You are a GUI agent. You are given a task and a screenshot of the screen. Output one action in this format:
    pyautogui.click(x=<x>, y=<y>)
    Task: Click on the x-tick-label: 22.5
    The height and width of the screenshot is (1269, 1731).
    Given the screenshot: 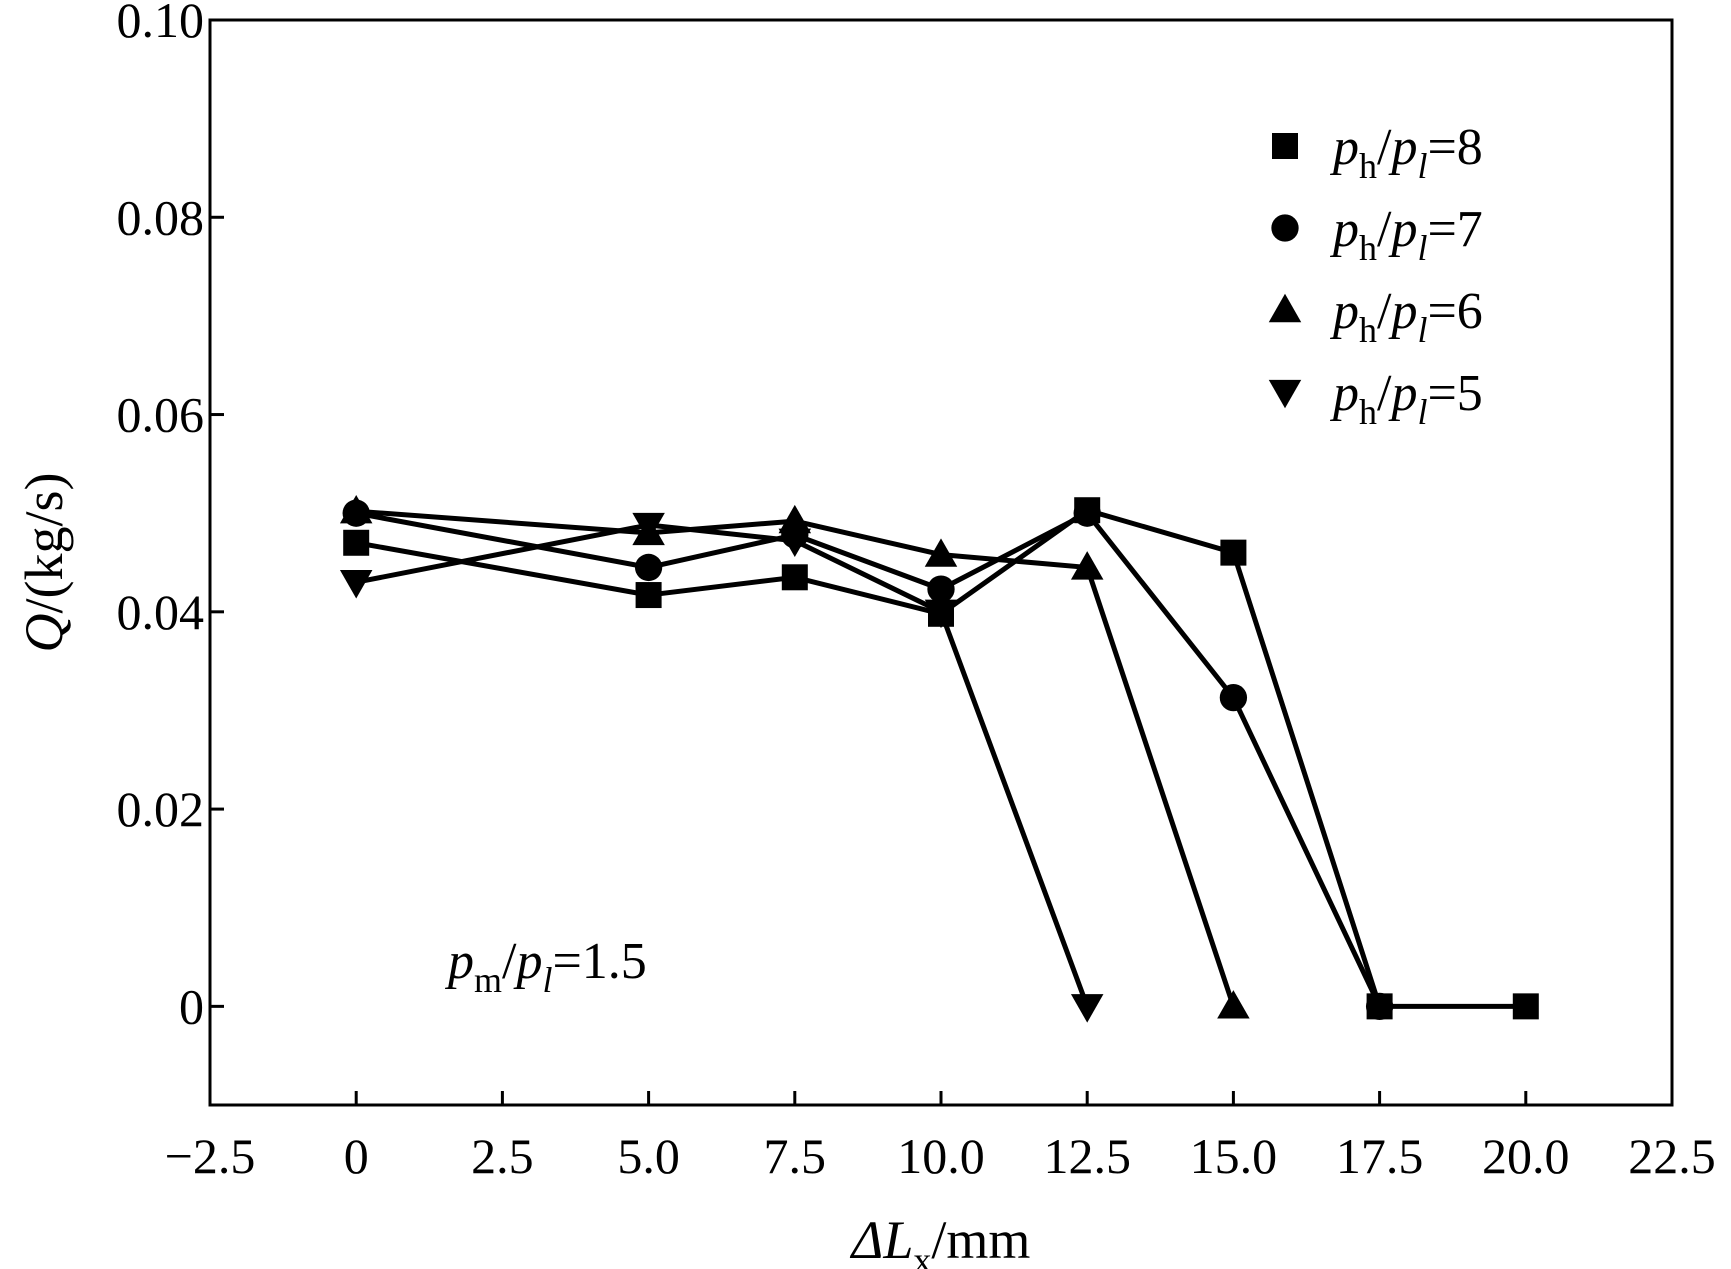 What is the action you would take?
    pyautogui.click(x=1672, y=1156)
    